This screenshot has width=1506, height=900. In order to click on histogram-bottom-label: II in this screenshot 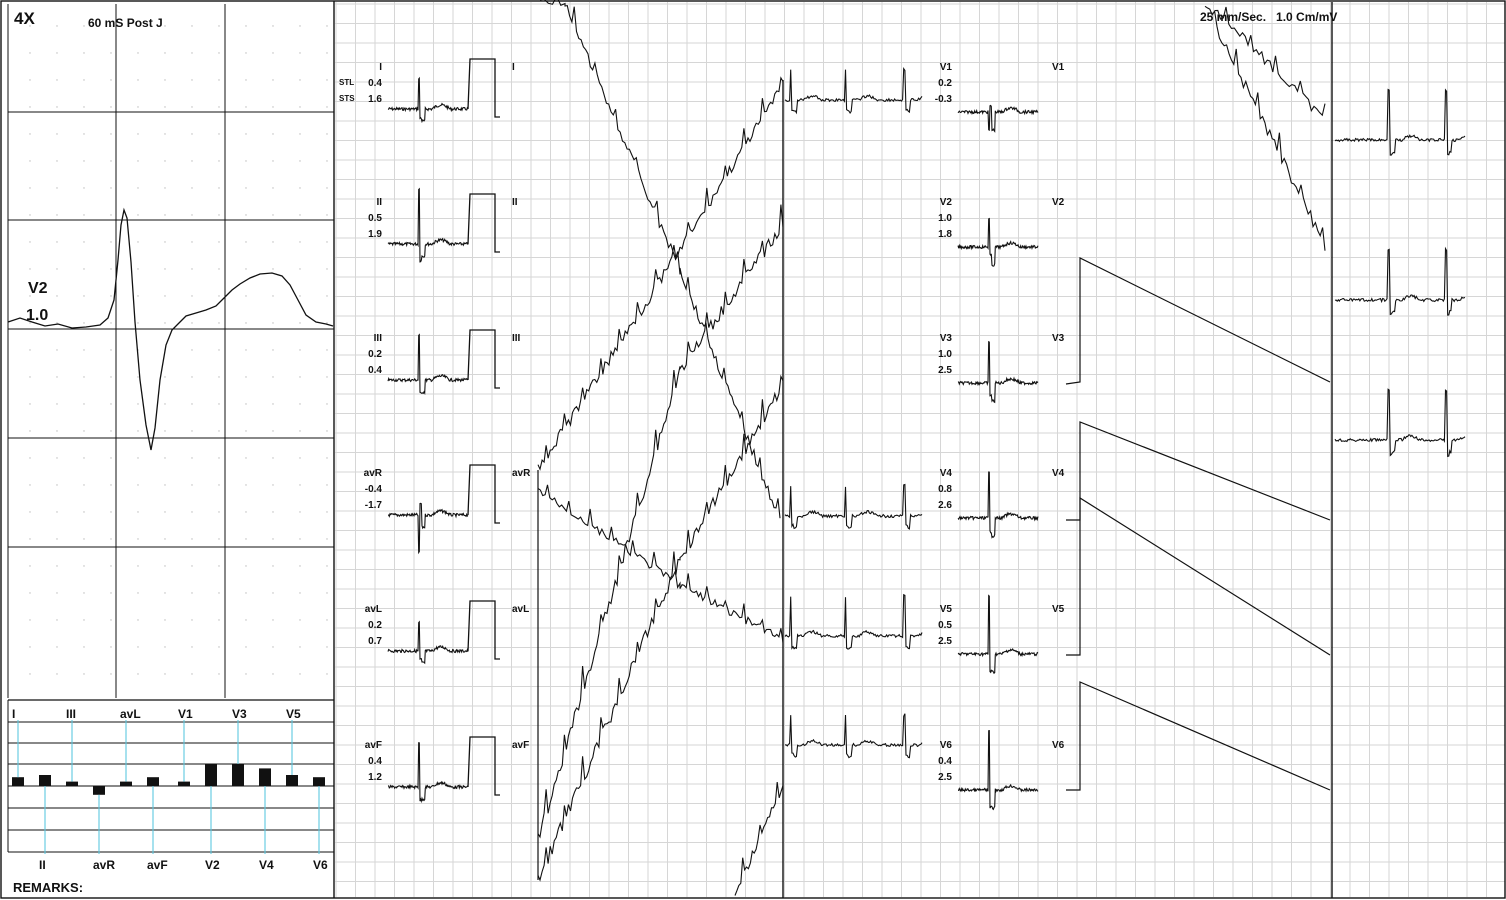, I will do `click(42, 865)`.